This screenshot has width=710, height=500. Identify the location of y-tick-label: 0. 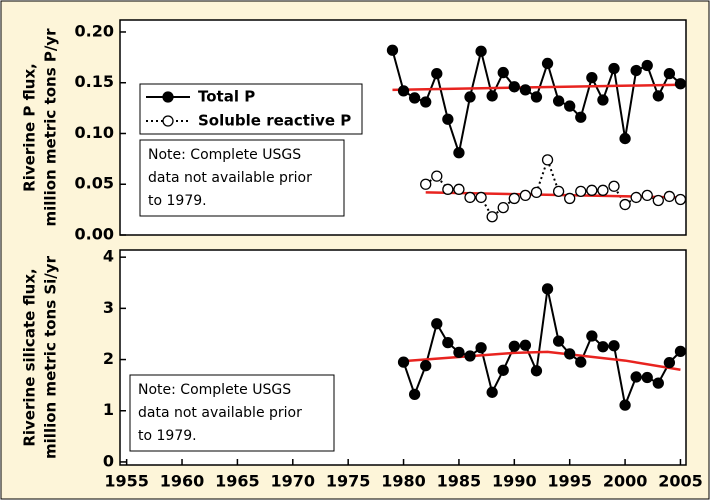
(108, 460).